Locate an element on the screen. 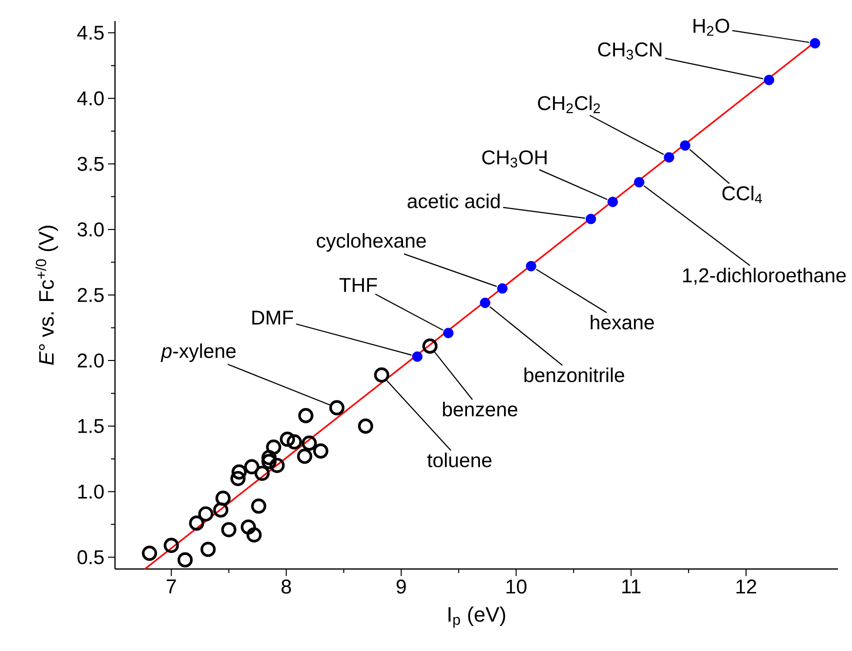  annotation: benzene is located at coordinates (480, 409).